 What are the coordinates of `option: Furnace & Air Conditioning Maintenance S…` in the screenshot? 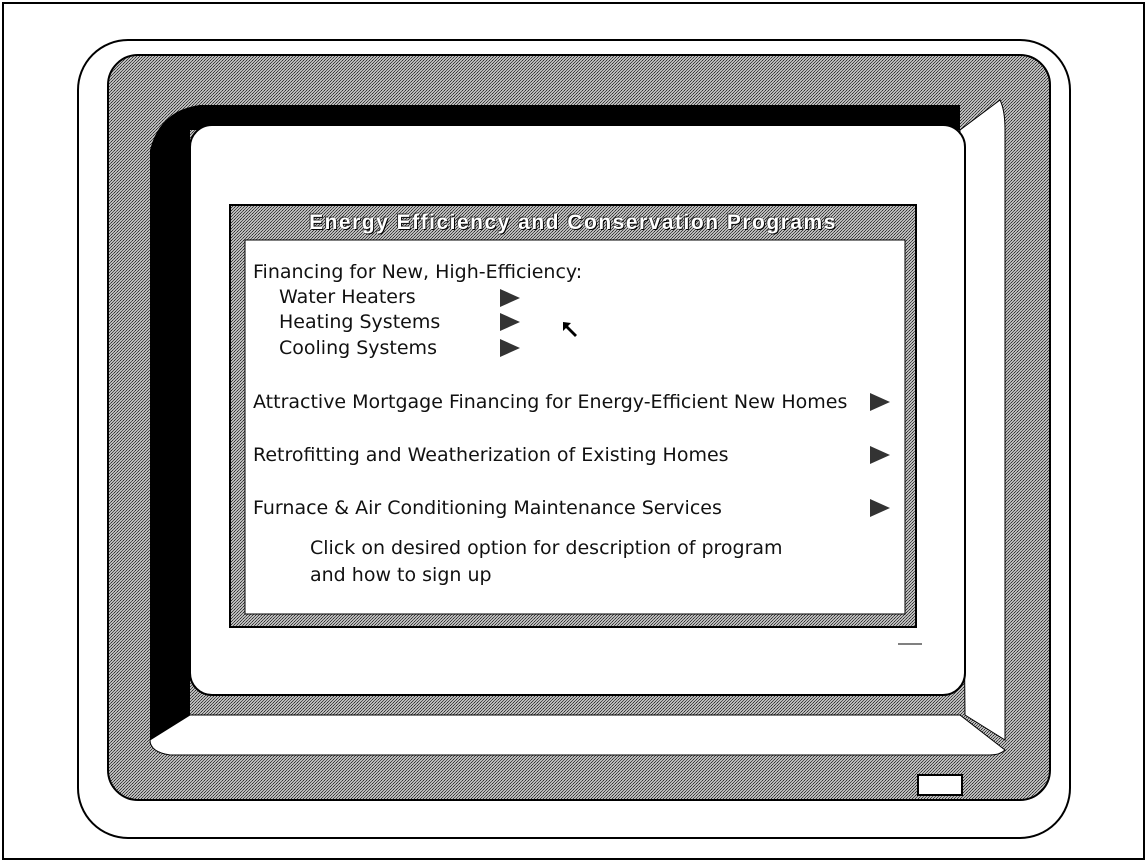 It's located at (487, 508).